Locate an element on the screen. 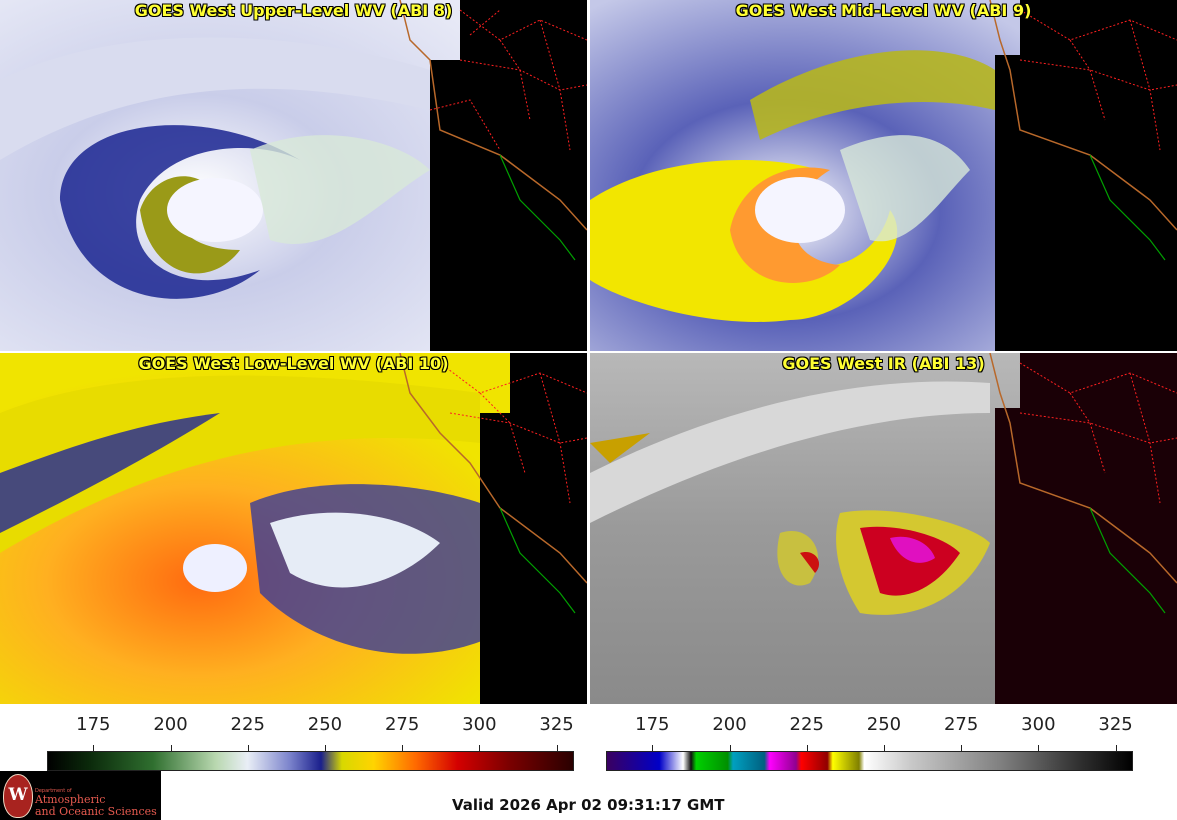 The image size is (1177, 820). ir-tick-label: 325 is located at coordinates (1115, 724).